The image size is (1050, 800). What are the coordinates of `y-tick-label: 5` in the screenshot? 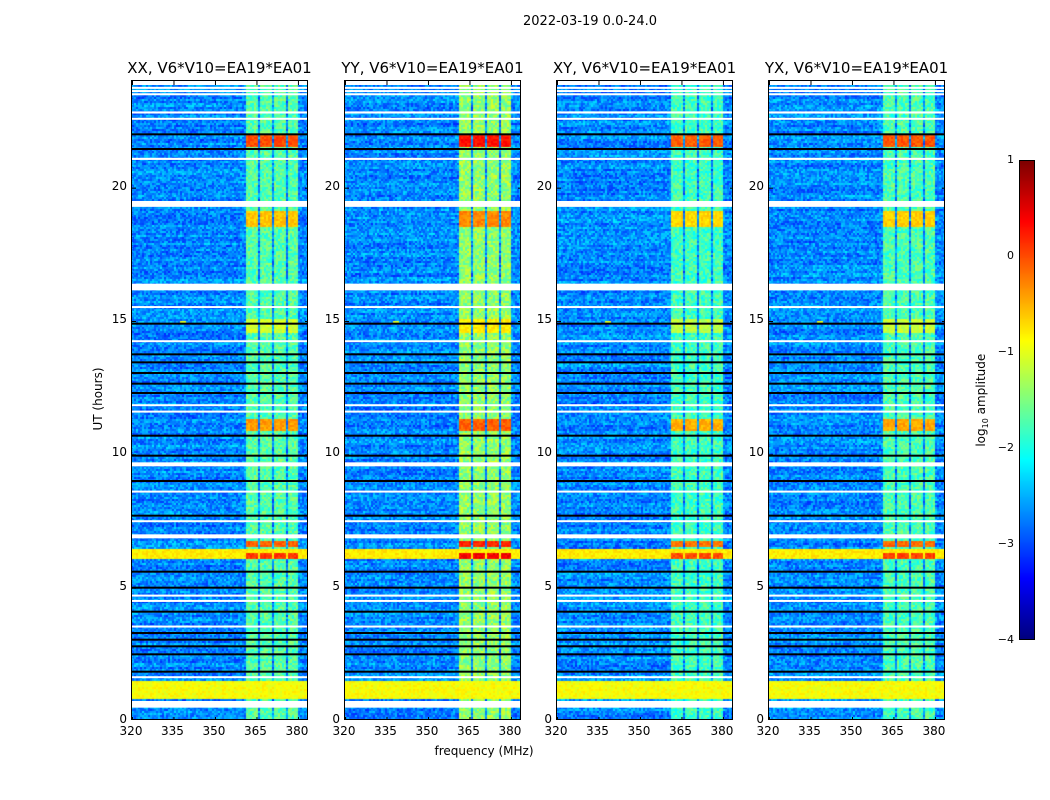 It's located at (123, 585).